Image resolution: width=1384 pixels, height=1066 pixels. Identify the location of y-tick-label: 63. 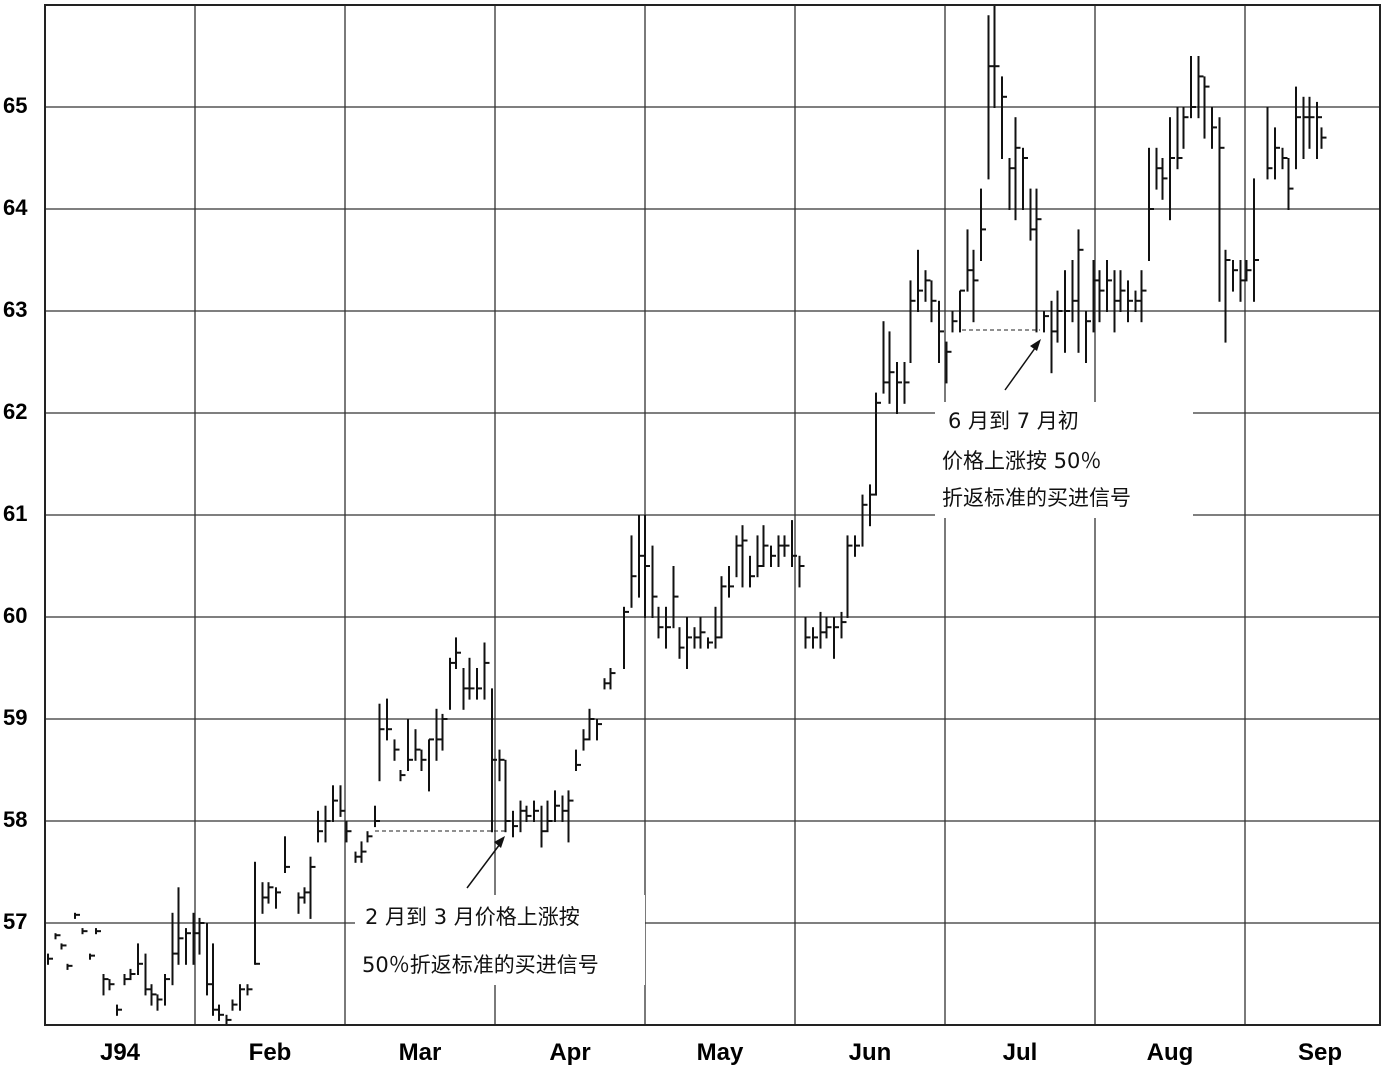
(15, 309).